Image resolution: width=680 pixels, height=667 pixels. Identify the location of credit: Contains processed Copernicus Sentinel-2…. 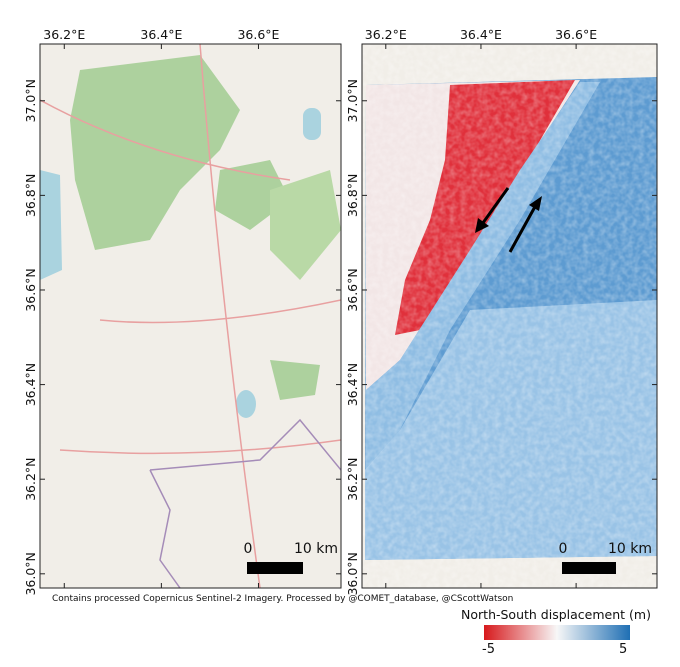
(282, 599).